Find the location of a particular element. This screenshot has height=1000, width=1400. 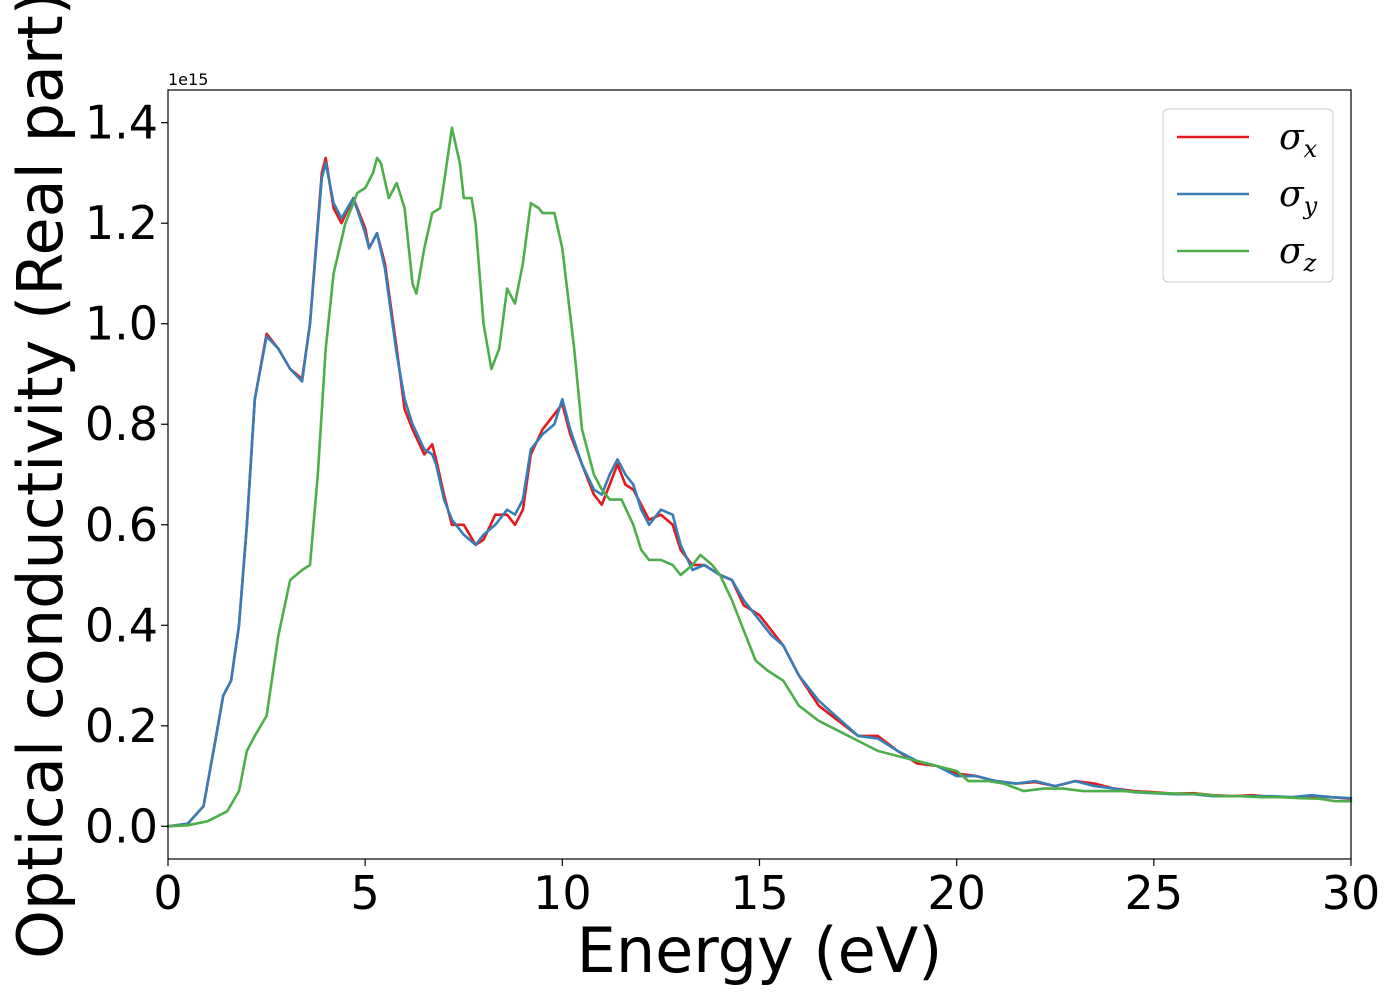

y-tick-label: 1.2 is located at coordinates (121, 223).